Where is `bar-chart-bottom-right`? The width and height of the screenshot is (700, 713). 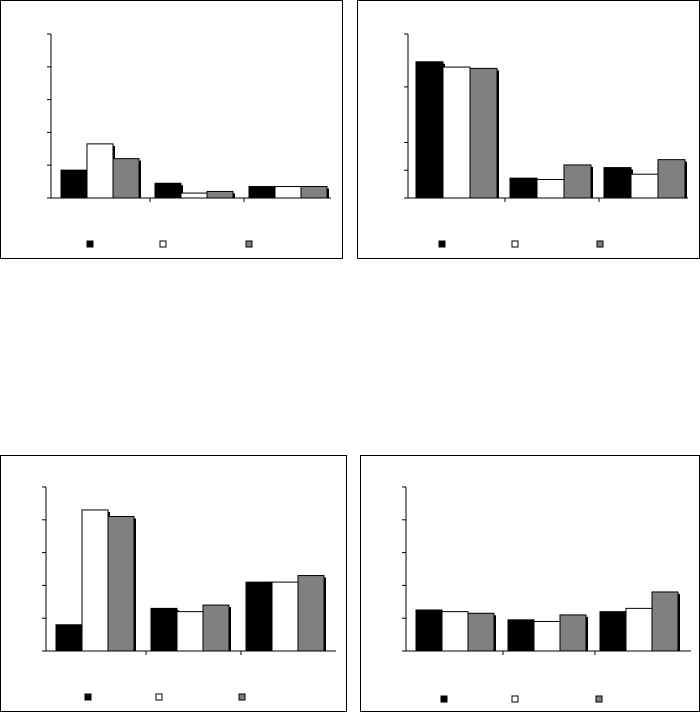
bar-chart-bottom-right is located at coordinates (546, 594).